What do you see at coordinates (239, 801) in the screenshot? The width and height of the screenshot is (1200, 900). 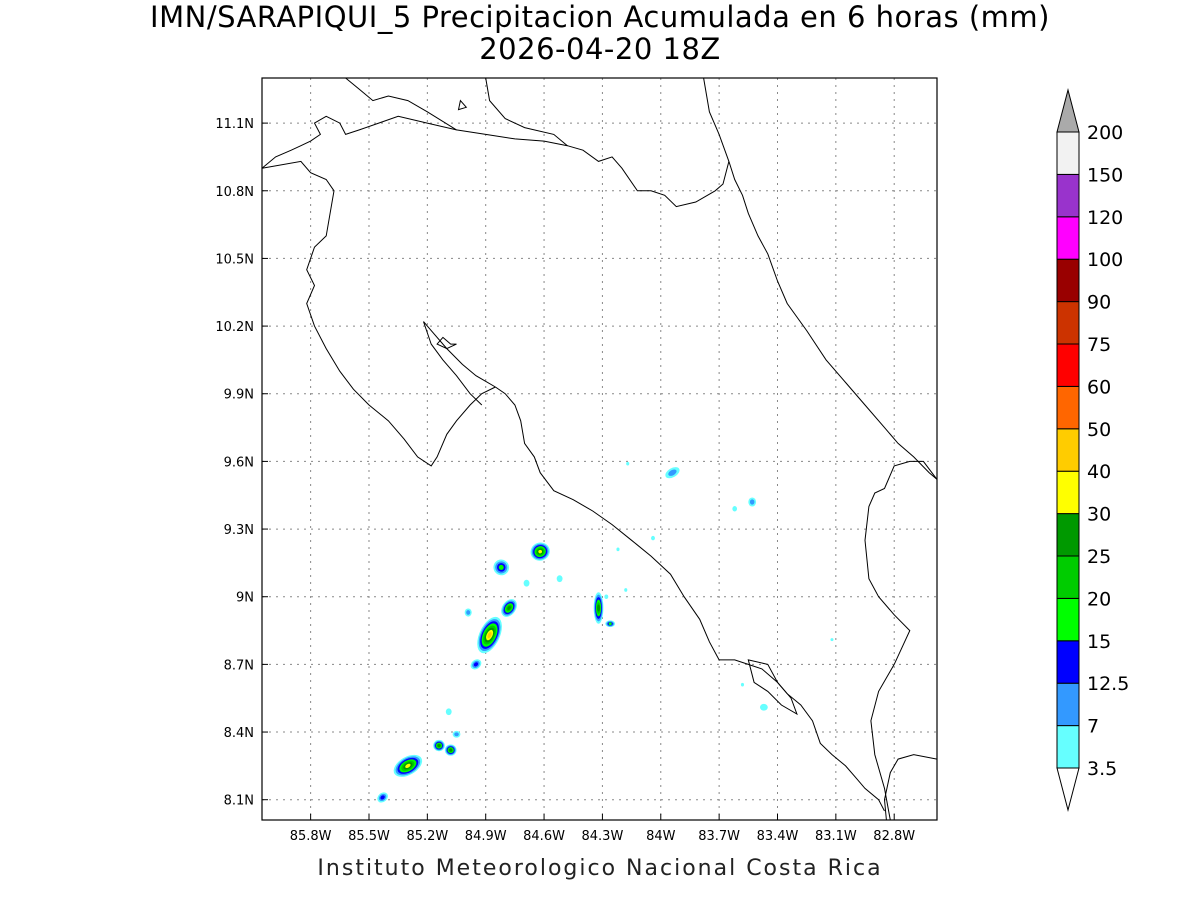 I see `lat-tick-label: 8.1N` at bounding box center [239, 801].